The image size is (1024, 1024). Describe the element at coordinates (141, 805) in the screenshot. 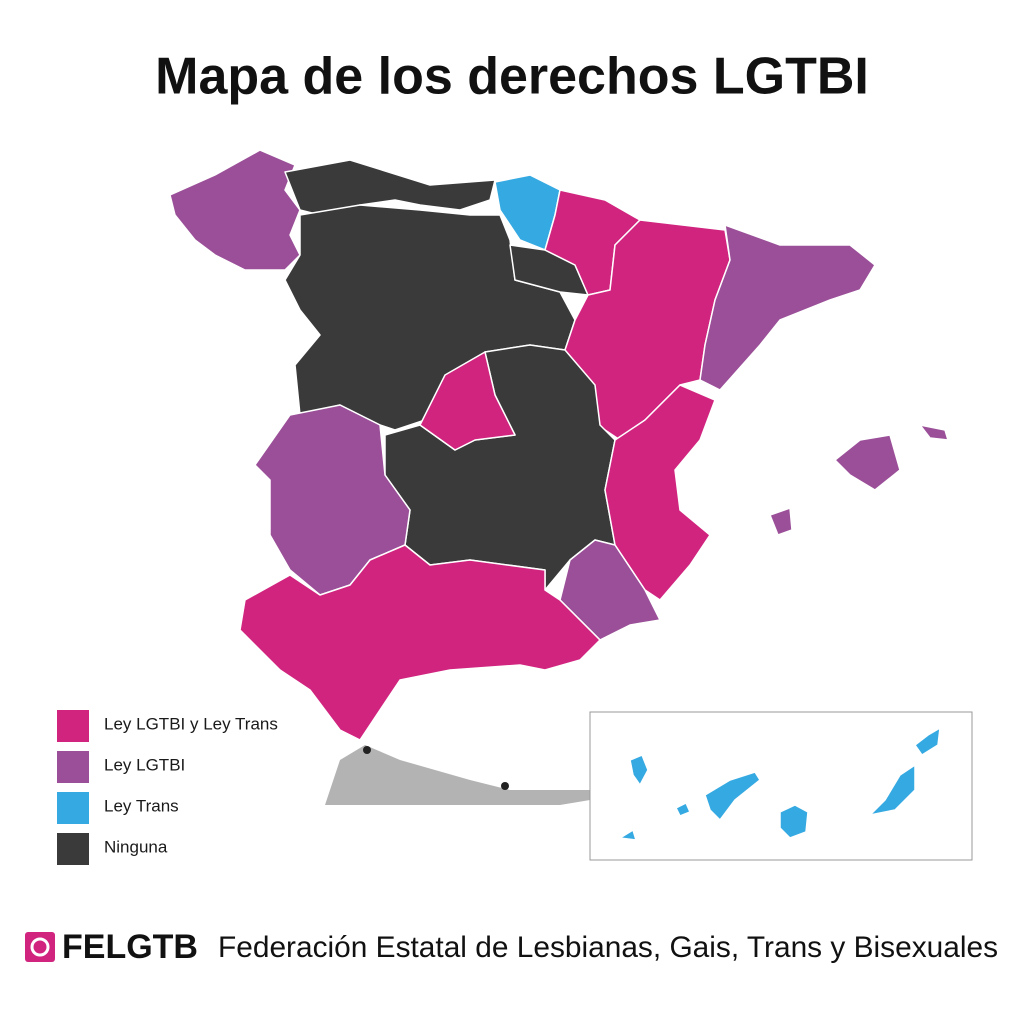

I see `legend-label: Ley Trans` at that location.